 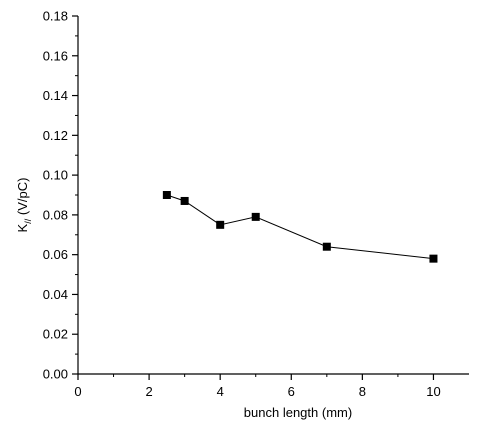 What do you see at coordinates (55, 294) in the screenshot?
I see `y-tick-label: 0.04` at bounding box center [55, 294].